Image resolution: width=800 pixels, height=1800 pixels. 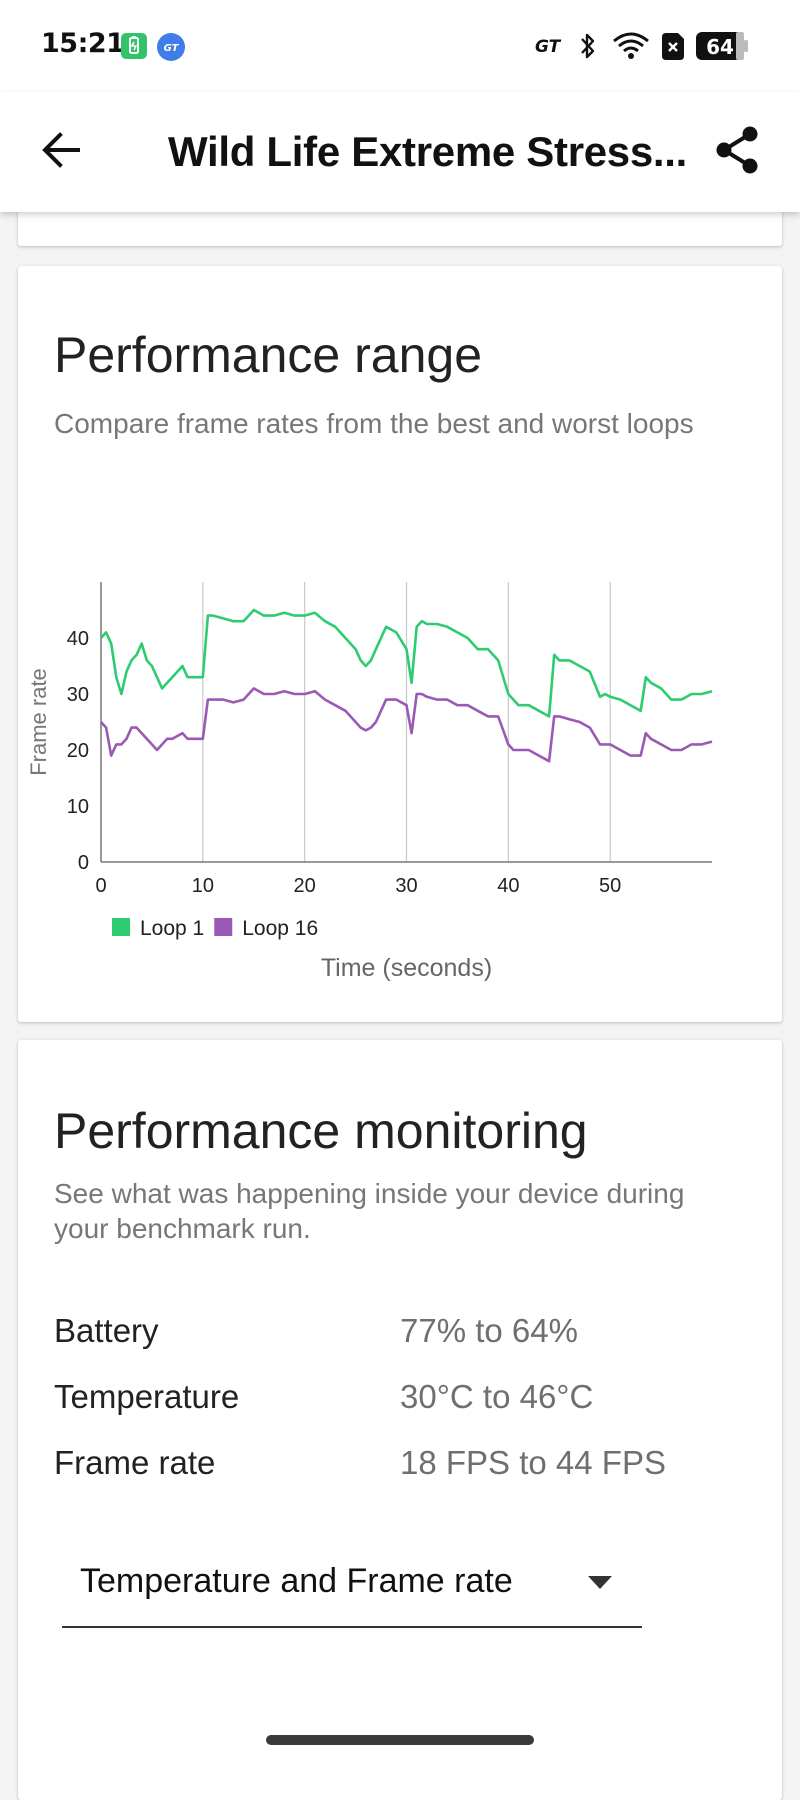 What do you see at coordinates (280, 928) in the screenshot?
I see `legend-label: Loop 16` at bounding box center [280, 928].